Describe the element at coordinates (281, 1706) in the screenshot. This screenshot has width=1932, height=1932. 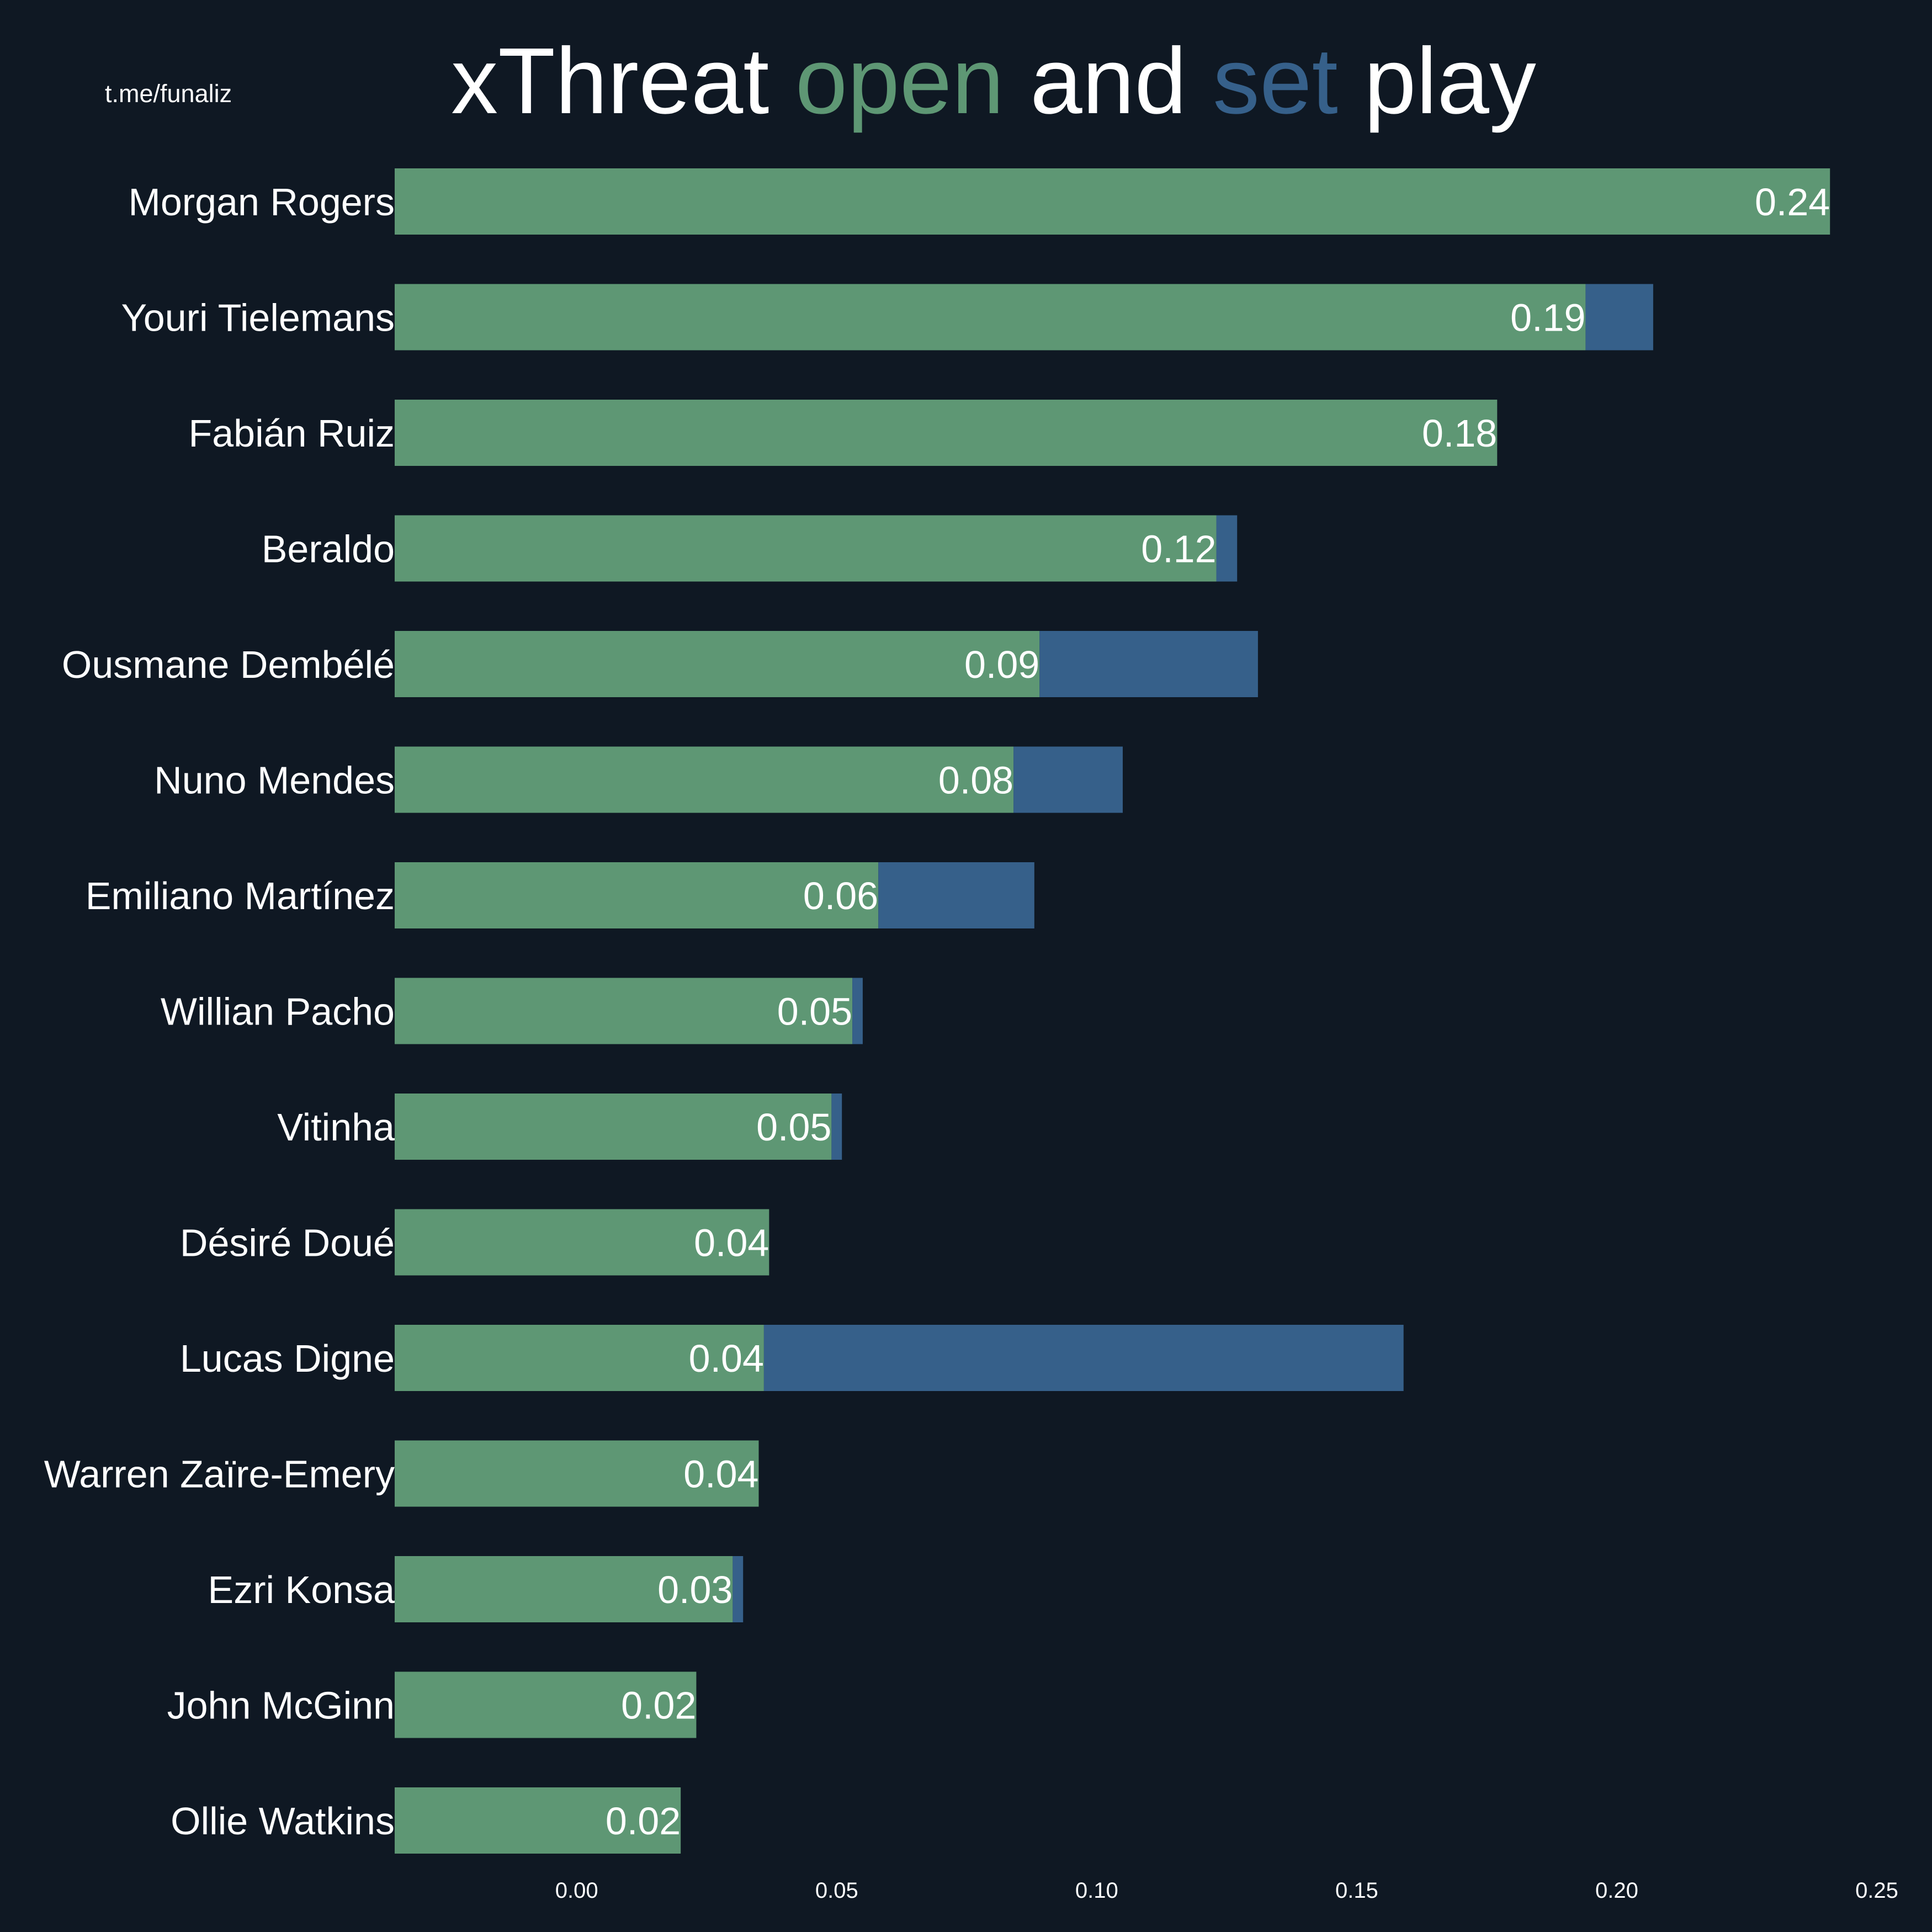
I see `player-label: John McGinn` at that location.